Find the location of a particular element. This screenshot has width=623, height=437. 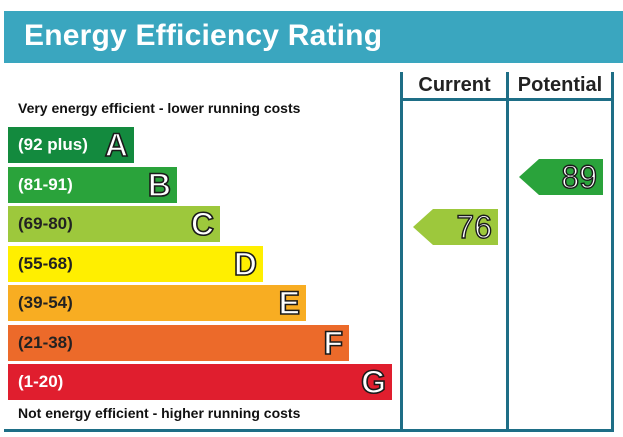

band-a: (92 plus) A is located at coordinates (71, 145).